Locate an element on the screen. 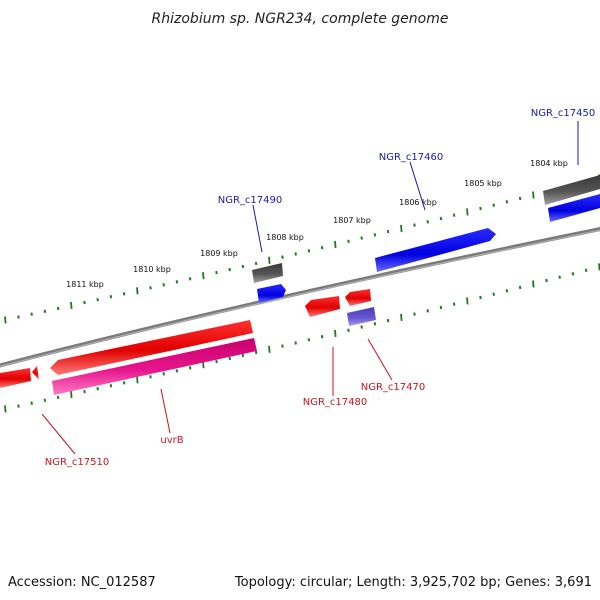 The height and width of the screenshot is (600, 600). feature-c17470-cds is located at coordinates (361, 316).